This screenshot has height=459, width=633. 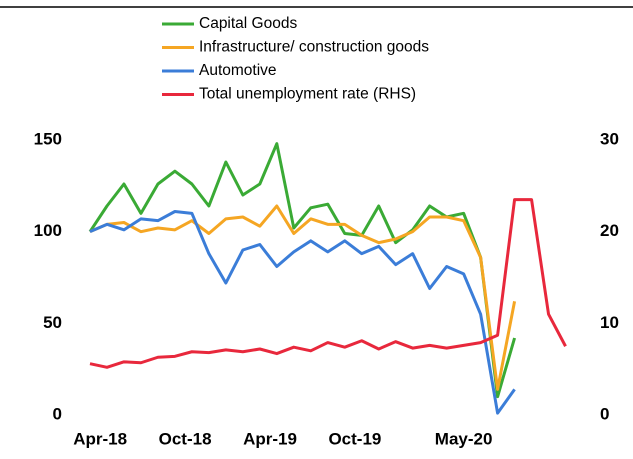 I want to click on x-tick-label: Apr-18, so click(x=100, y=438).